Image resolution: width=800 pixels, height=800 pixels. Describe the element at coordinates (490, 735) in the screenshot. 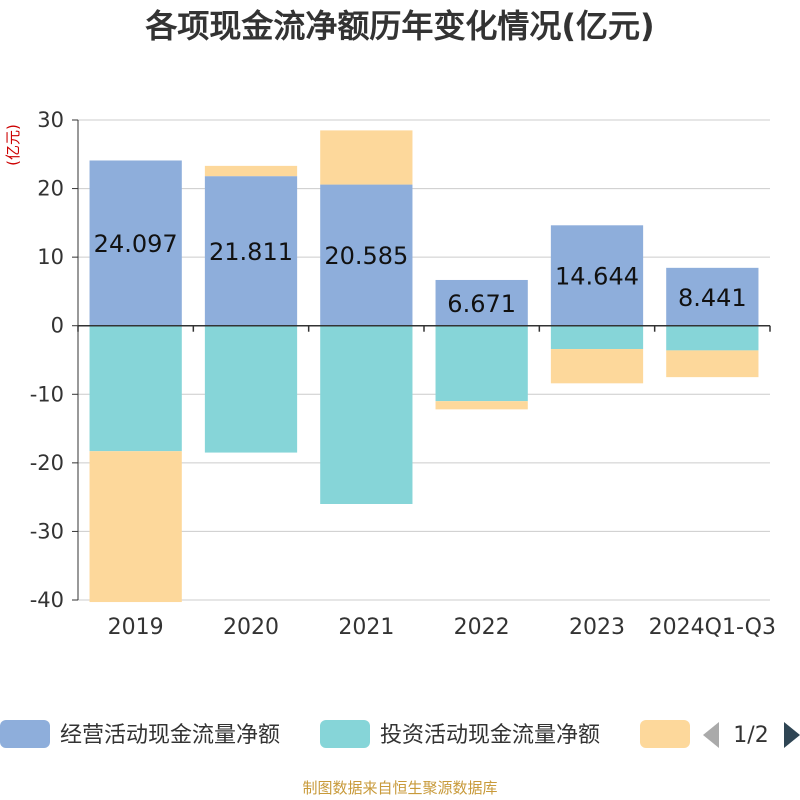

I see `legend-label: 投资活动现金流量净额` at that location.